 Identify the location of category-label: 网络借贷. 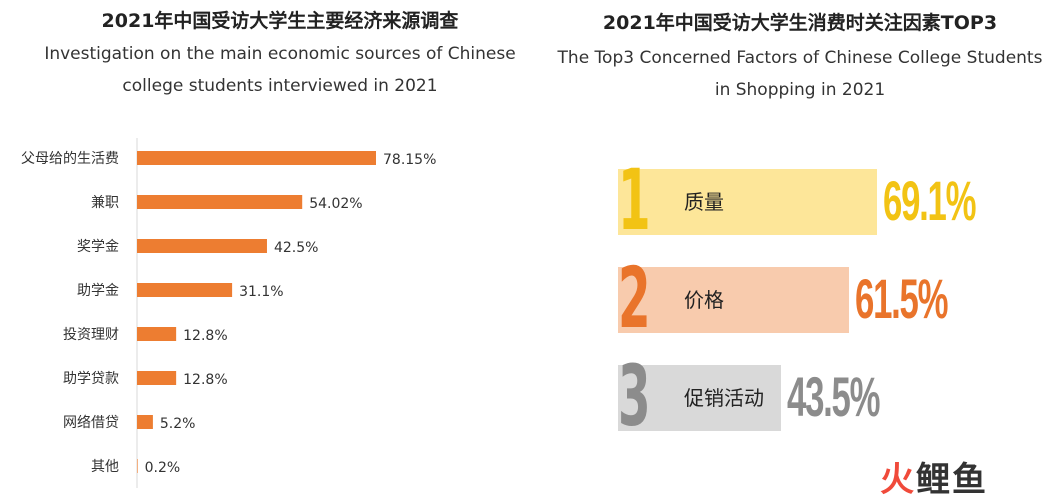
(91, 423).